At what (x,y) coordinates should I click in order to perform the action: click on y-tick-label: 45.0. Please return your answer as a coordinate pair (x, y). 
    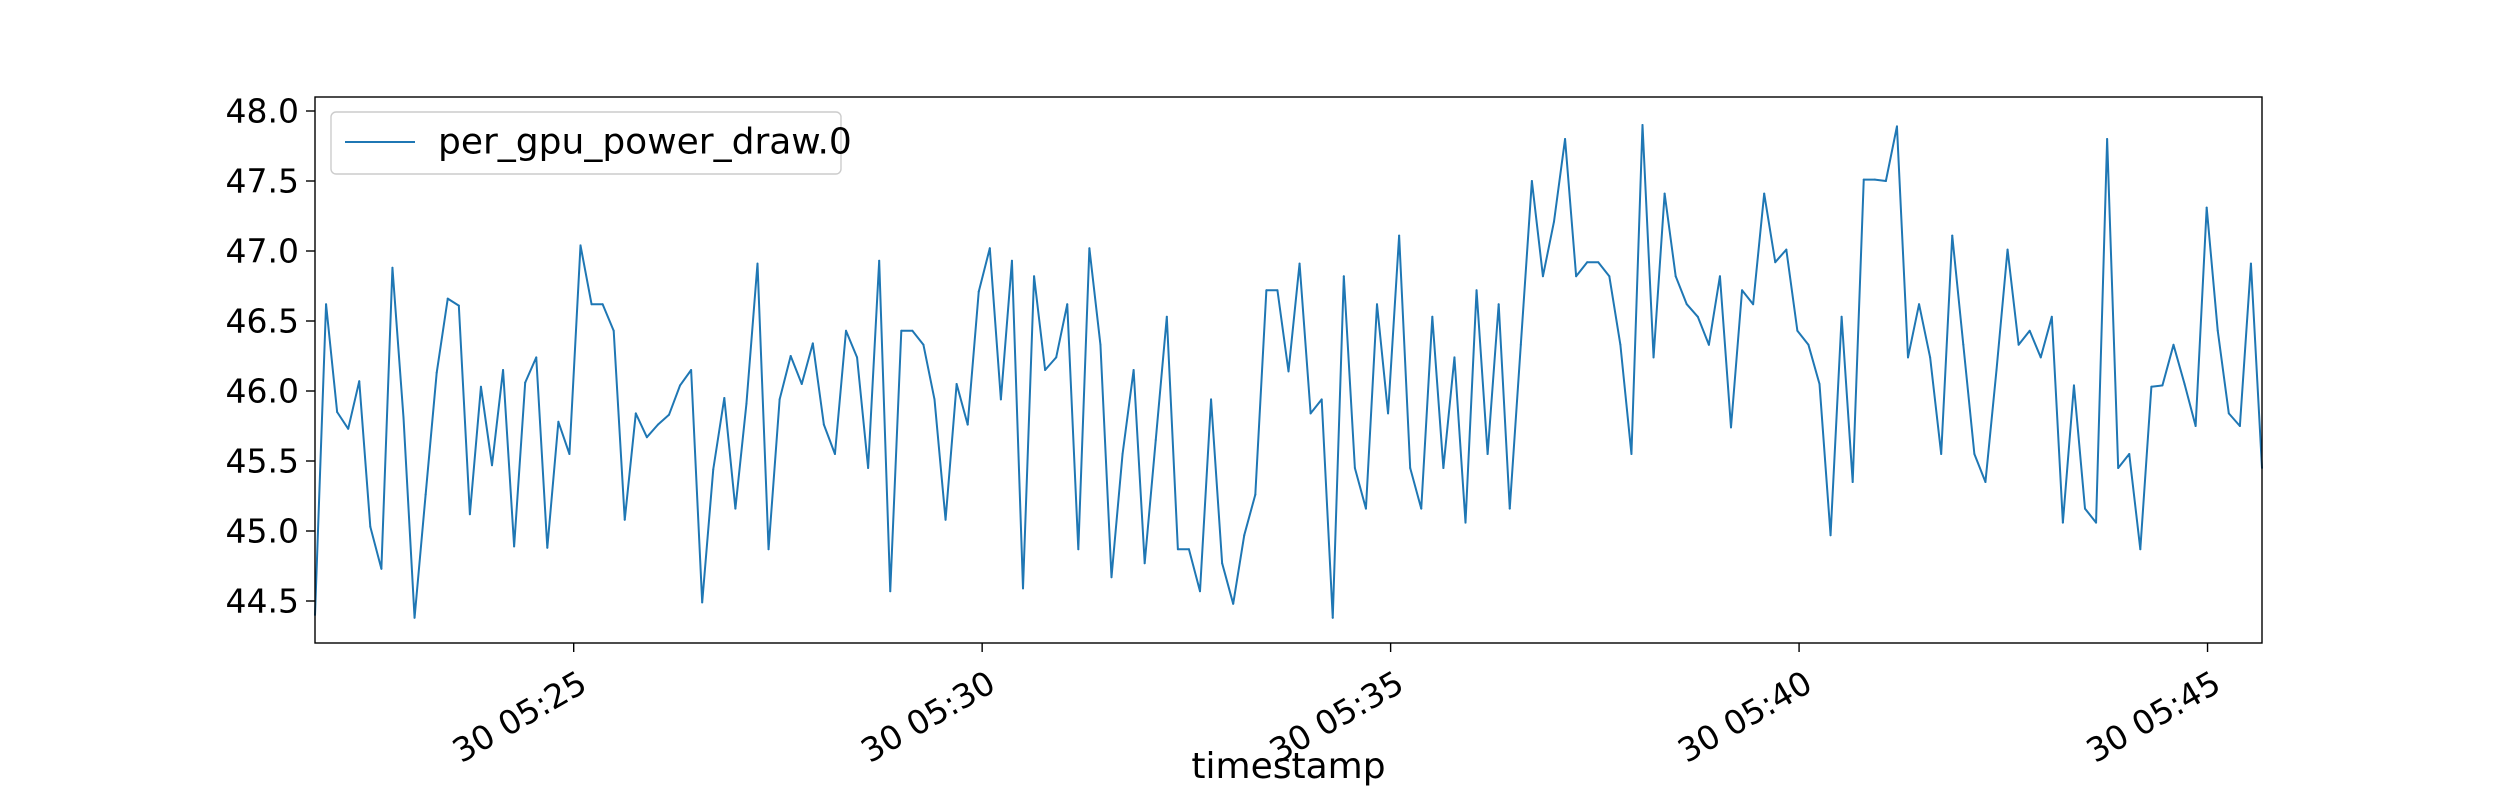
    Looking at the image, I should click on (262, 531).